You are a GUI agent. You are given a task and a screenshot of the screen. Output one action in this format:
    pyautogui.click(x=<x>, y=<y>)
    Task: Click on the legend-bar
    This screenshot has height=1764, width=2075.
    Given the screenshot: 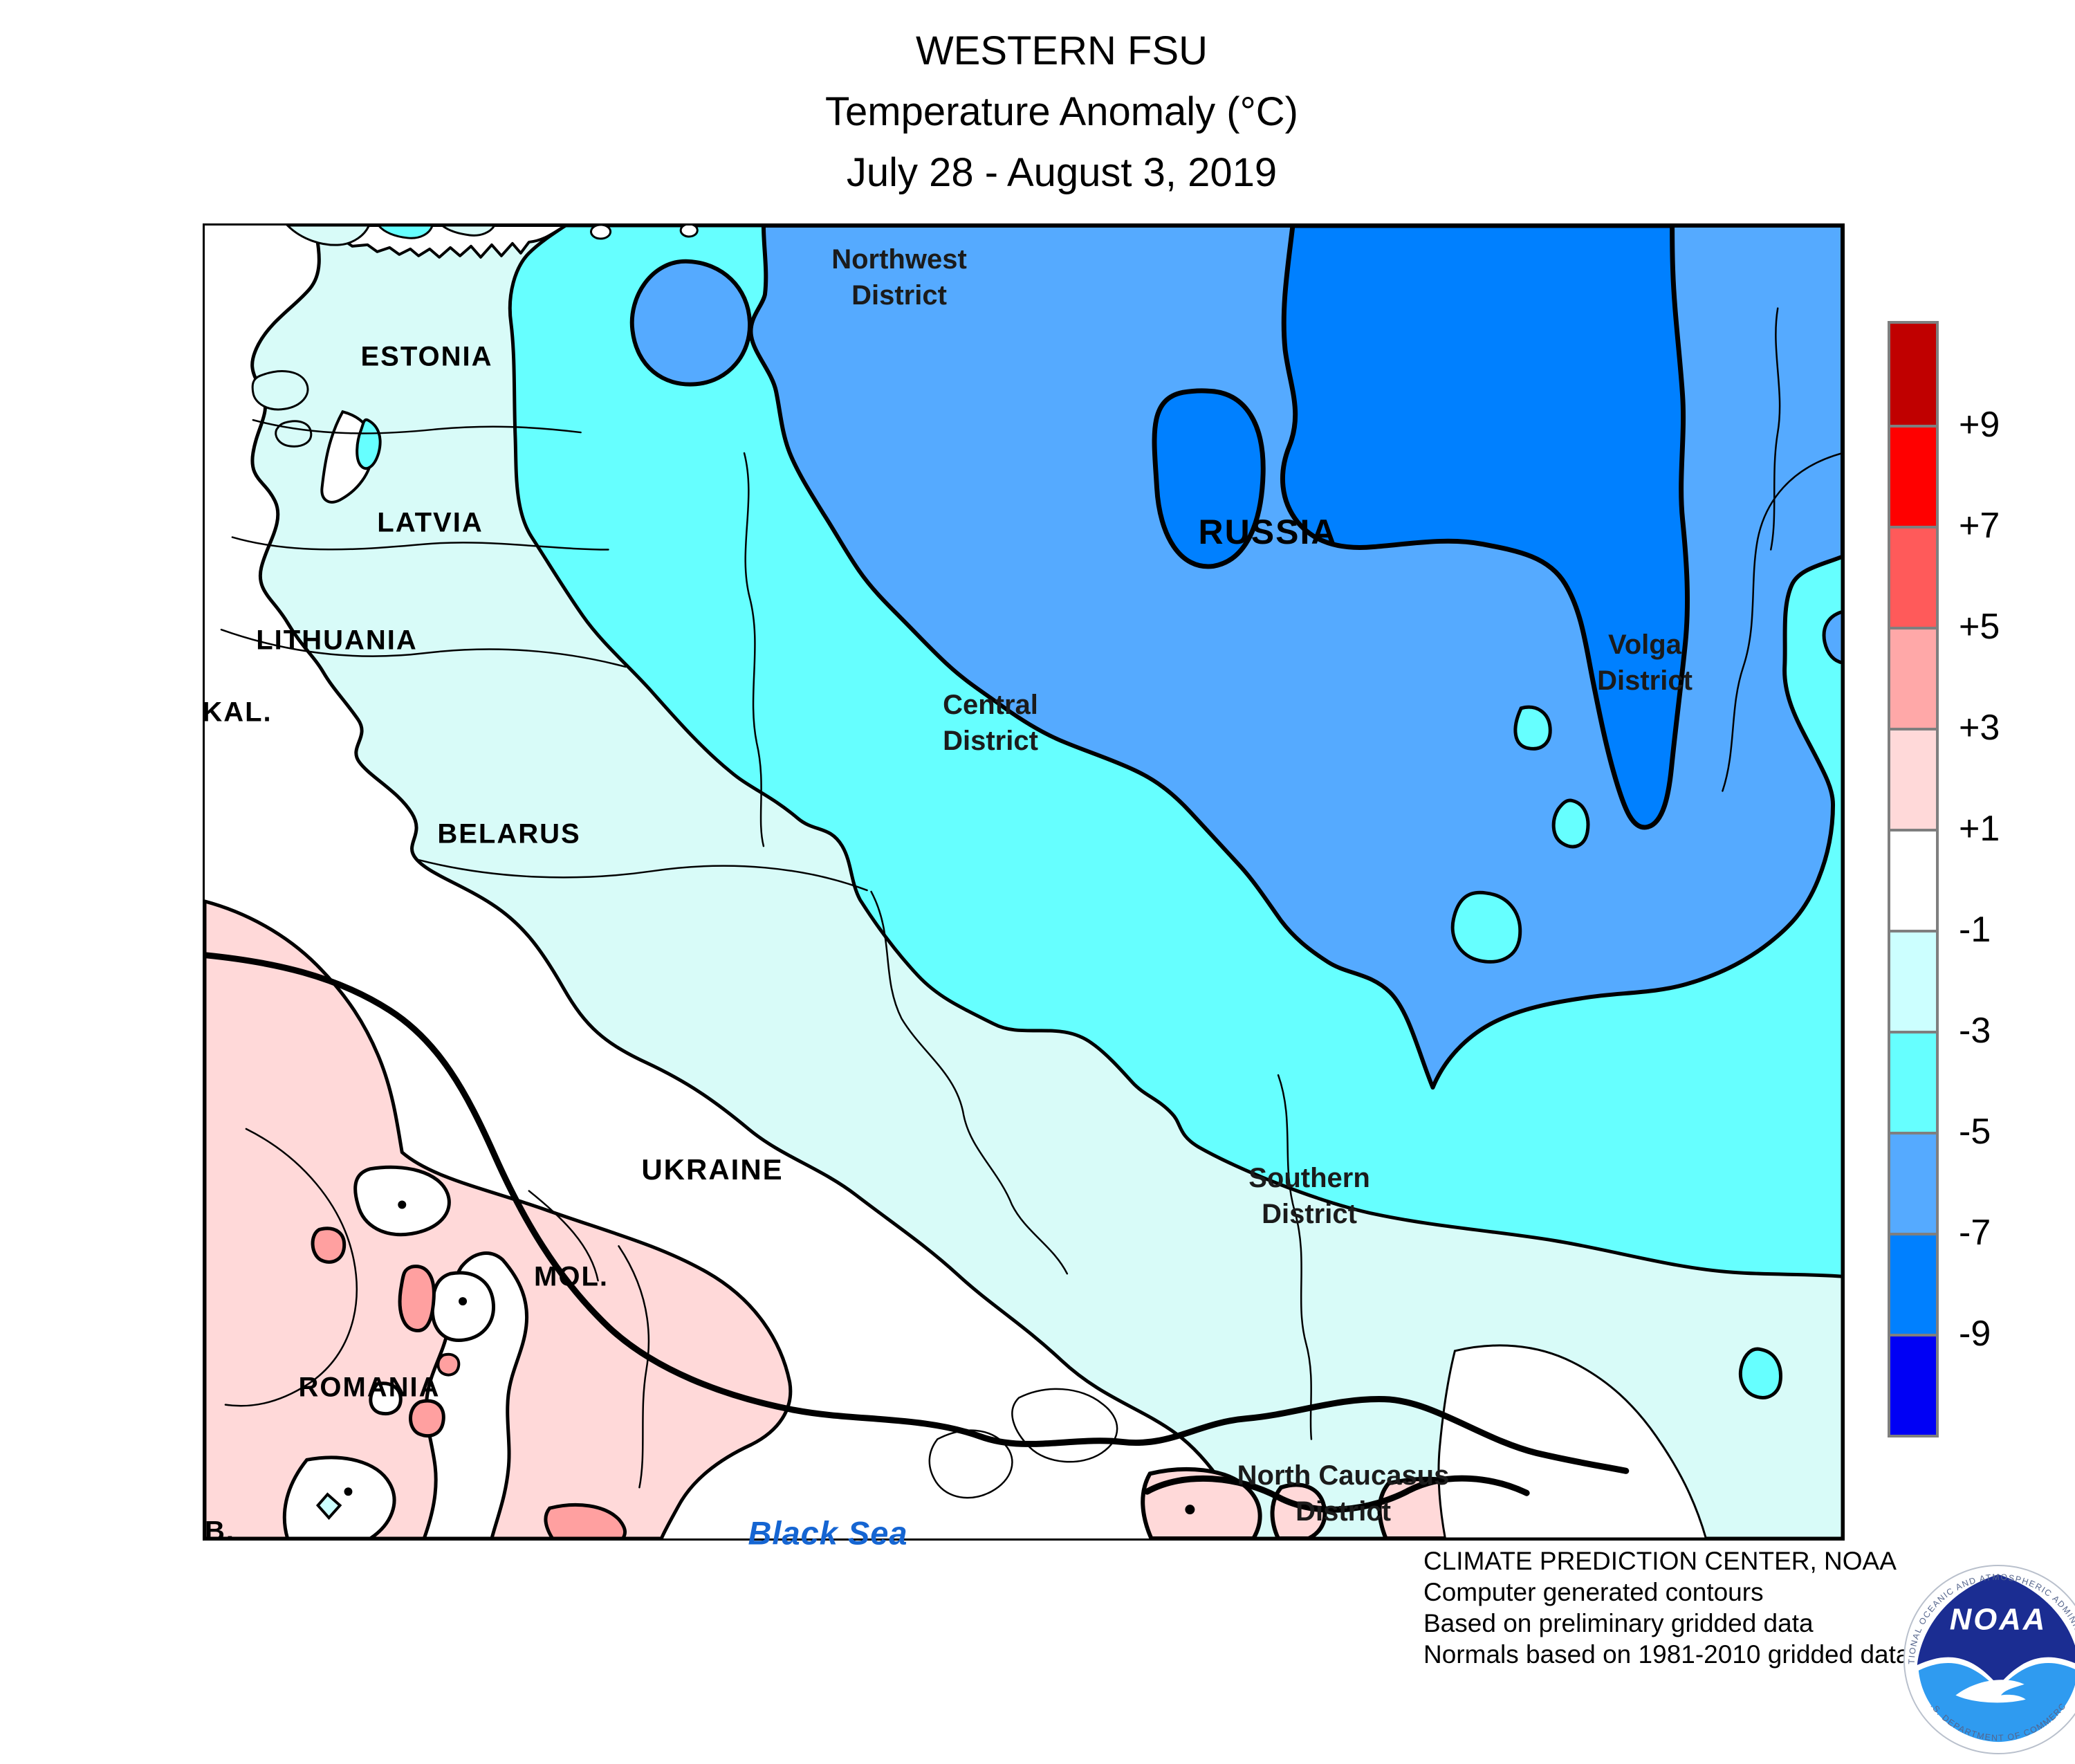 What is the action you would take?
    pyautogui.click(x=1913, y=879)
    